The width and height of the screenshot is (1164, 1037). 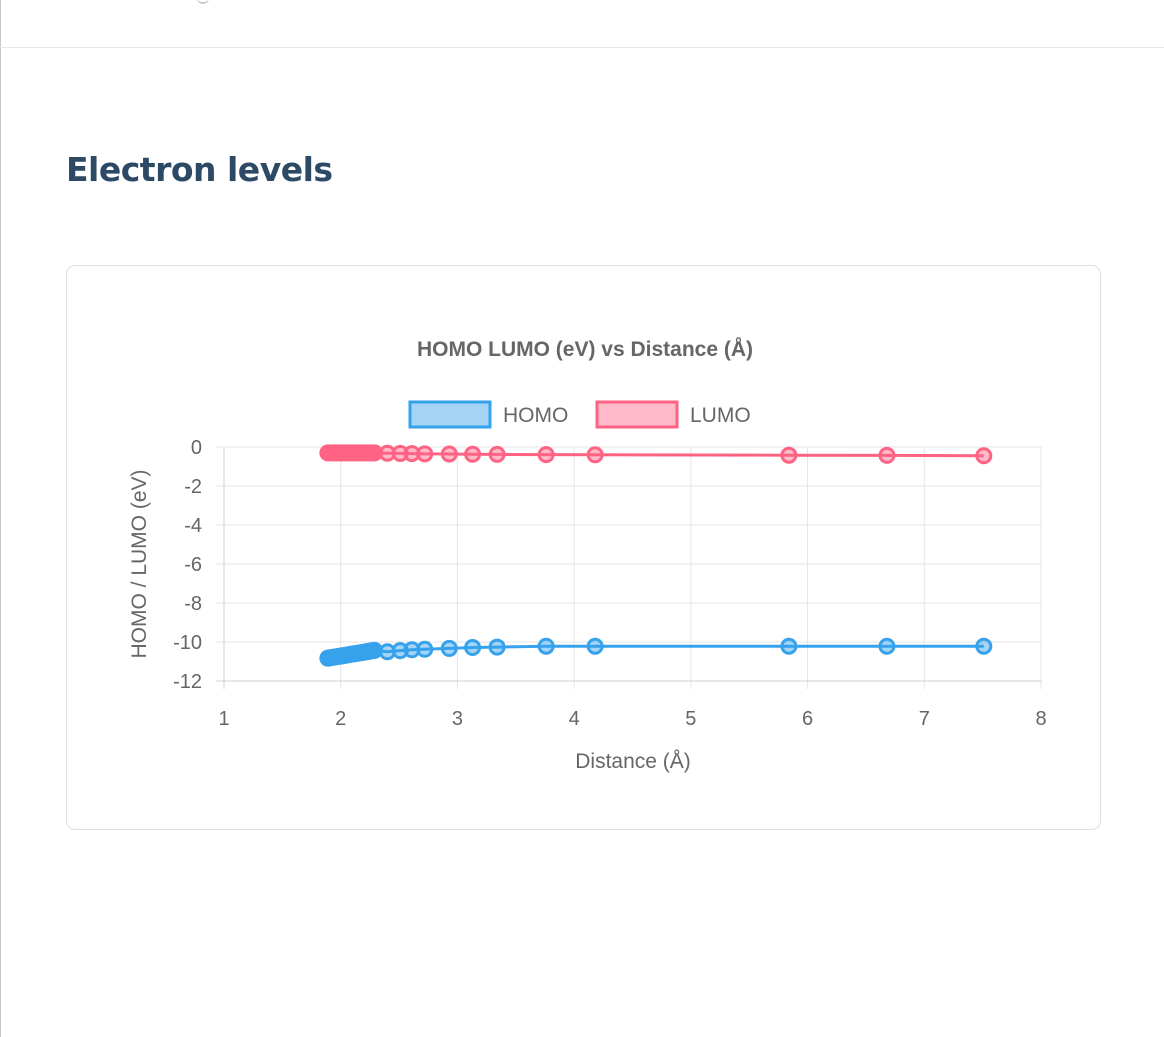 What do you see at coordinates (187, 643) in the screenshot?
I see `y-tick-label: -10` at bounding box center [187, 643].